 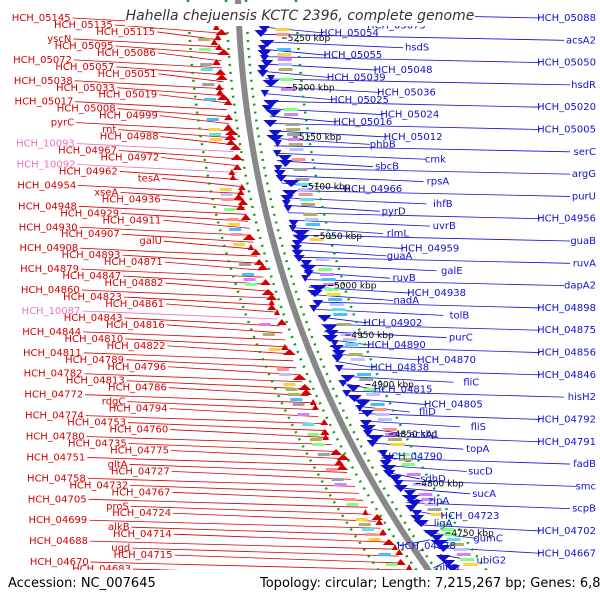 I want to click on left-gene-label: HCH_04843, so click(x=93, y=318).